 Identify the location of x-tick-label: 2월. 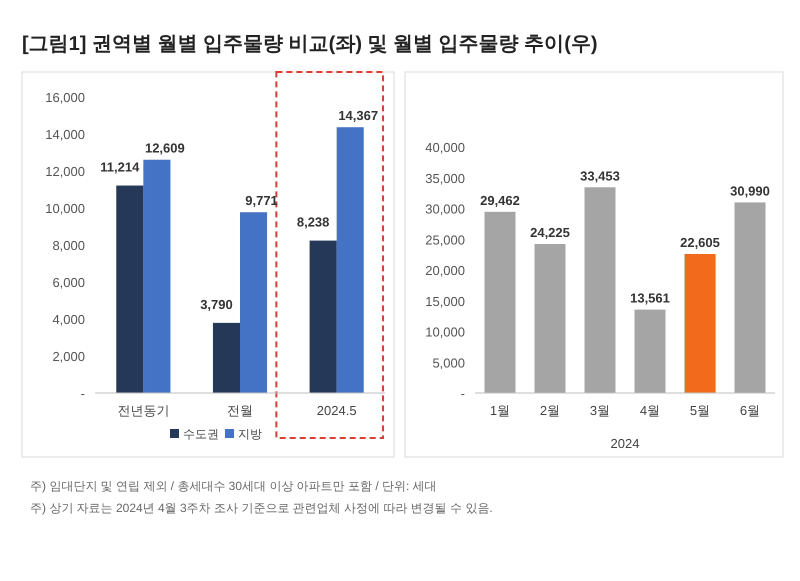
(550, 410).